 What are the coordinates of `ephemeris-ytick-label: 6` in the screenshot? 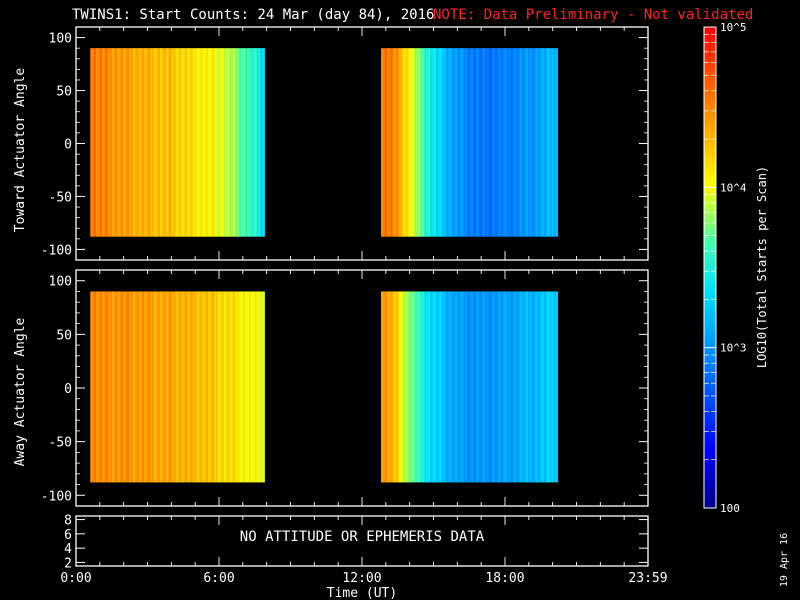 It's located at (68, 535).